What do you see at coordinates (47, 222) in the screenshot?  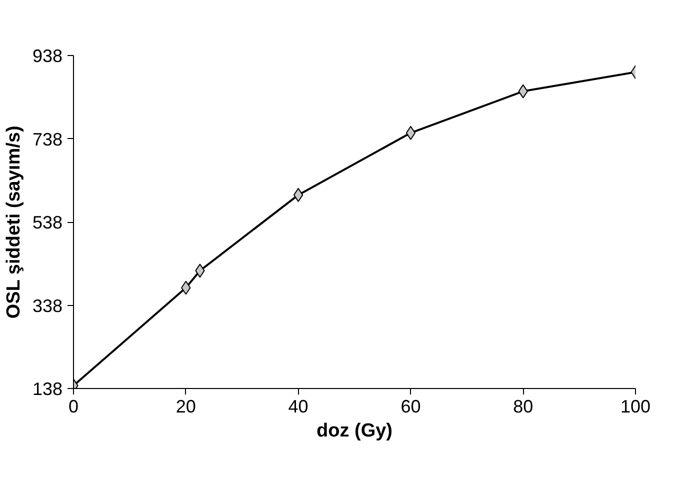 I see `y-tick-label: 538` at bounding box center [47, 222].